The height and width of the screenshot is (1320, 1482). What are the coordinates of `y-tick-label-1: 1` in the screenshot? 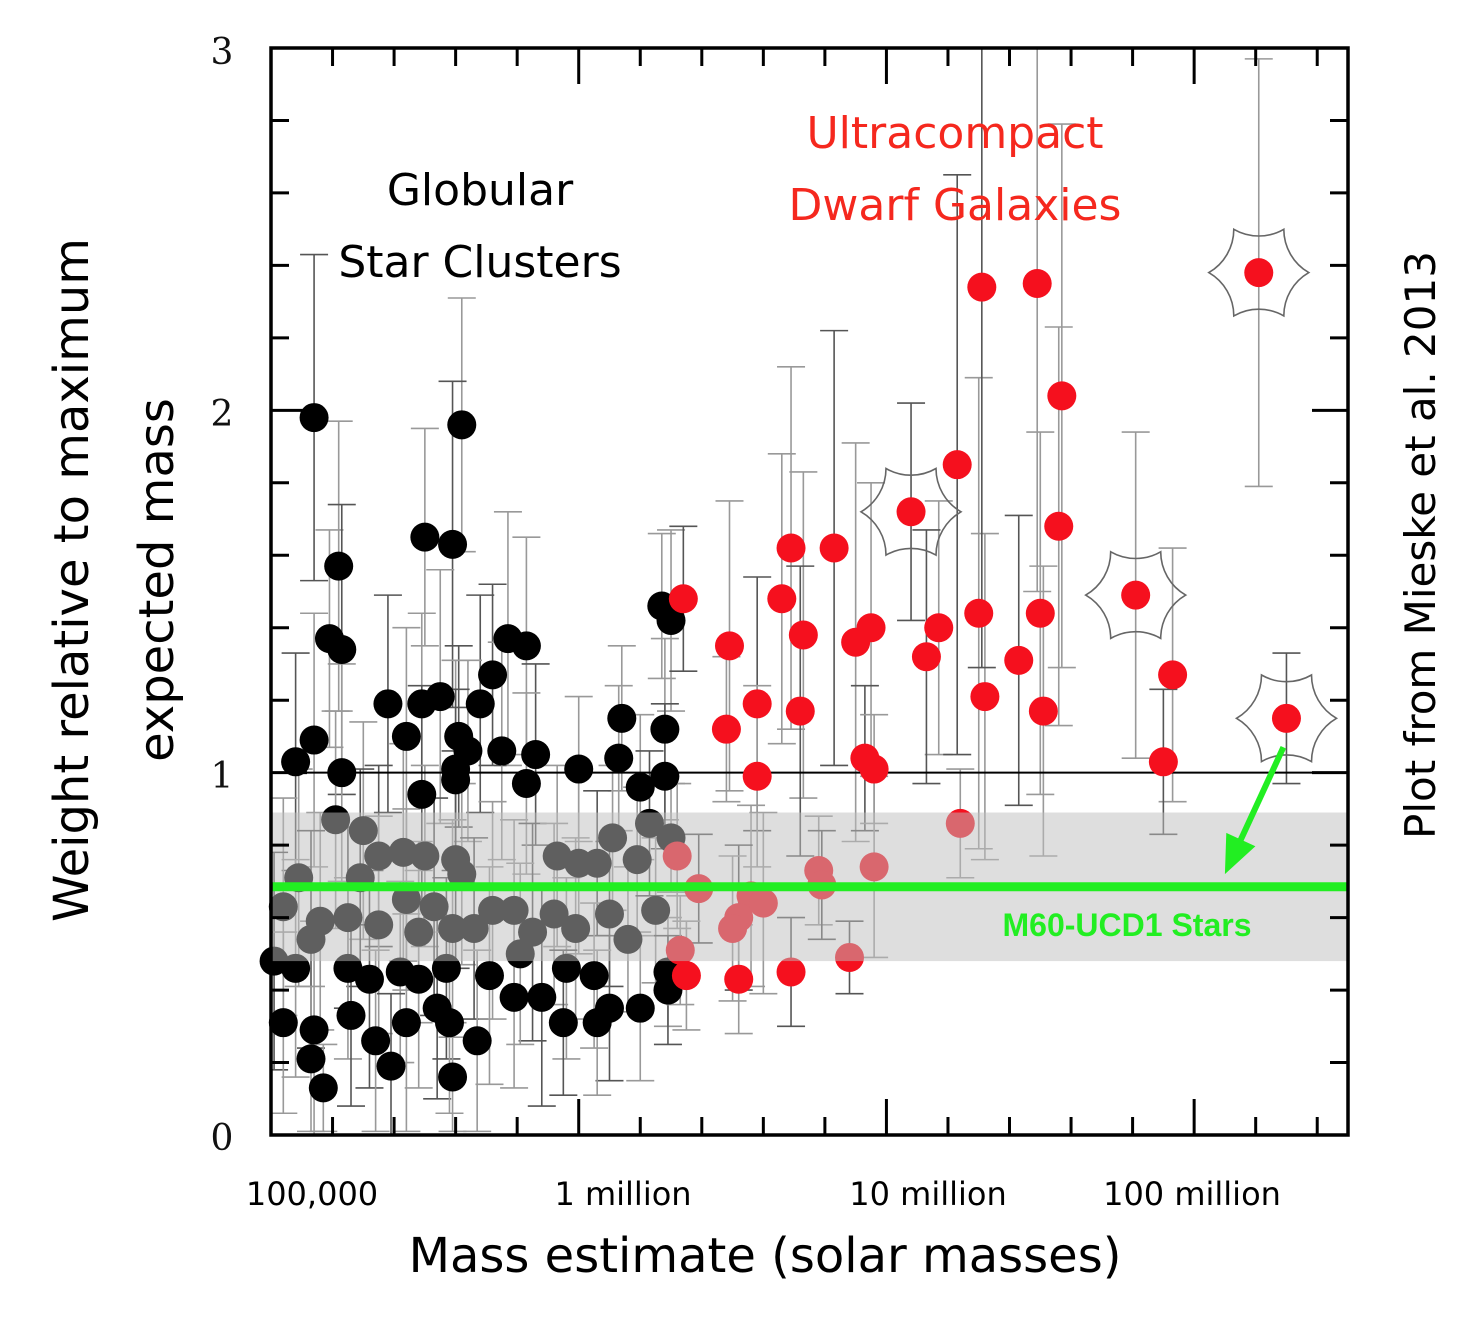 It's located at (222, 776).